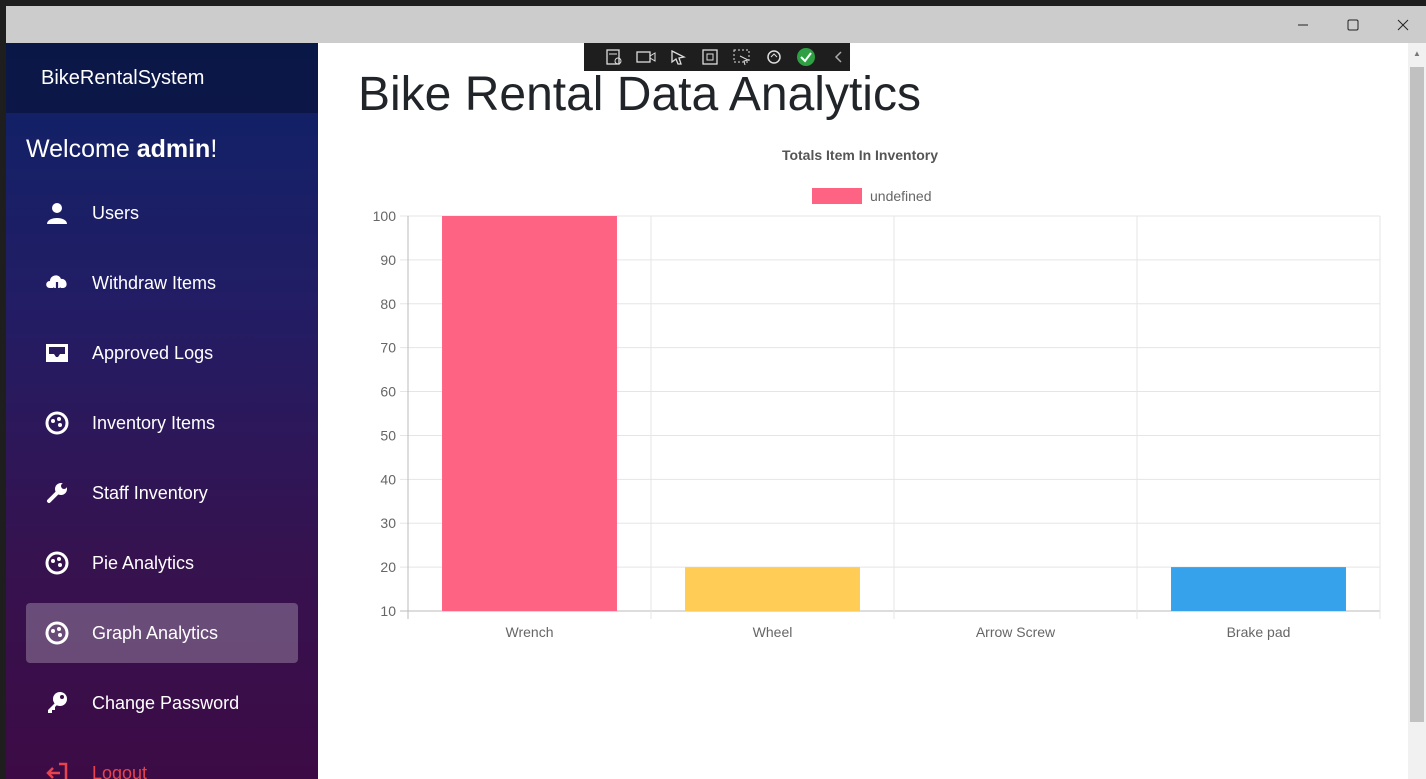 Image resolution: width=1426 pixels, height=779 pixels. I want to click on sidebar-item-label: Change Password, so click(166, 702).